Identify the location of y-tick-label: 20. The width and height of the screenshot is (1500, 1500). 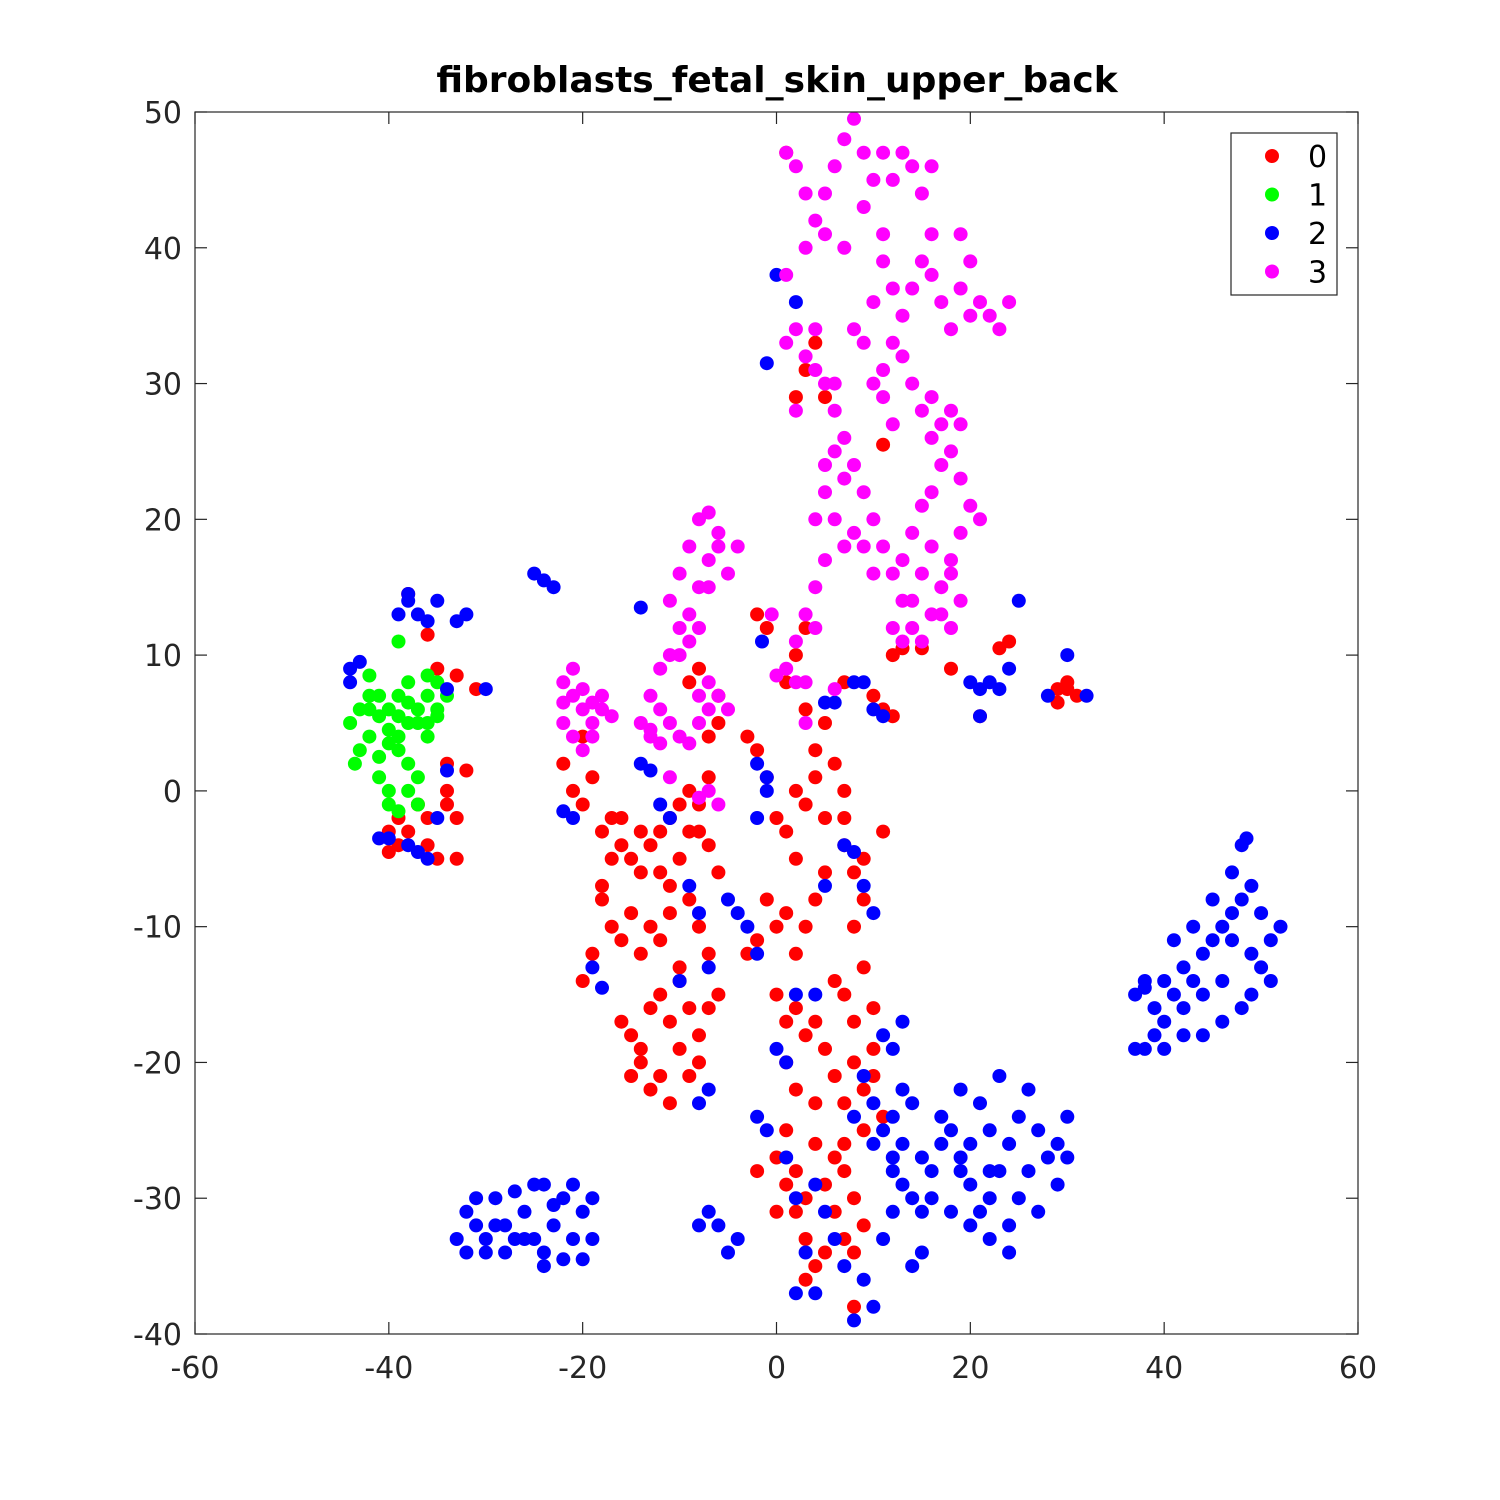
(163, 520).